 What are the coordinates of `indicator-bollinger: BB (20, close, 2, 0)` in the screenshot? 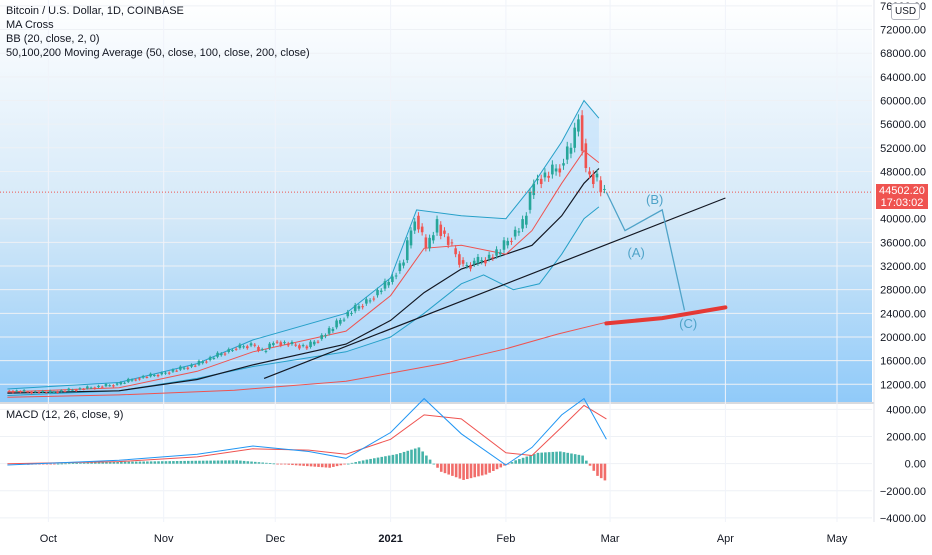 It's located at (53, 39).